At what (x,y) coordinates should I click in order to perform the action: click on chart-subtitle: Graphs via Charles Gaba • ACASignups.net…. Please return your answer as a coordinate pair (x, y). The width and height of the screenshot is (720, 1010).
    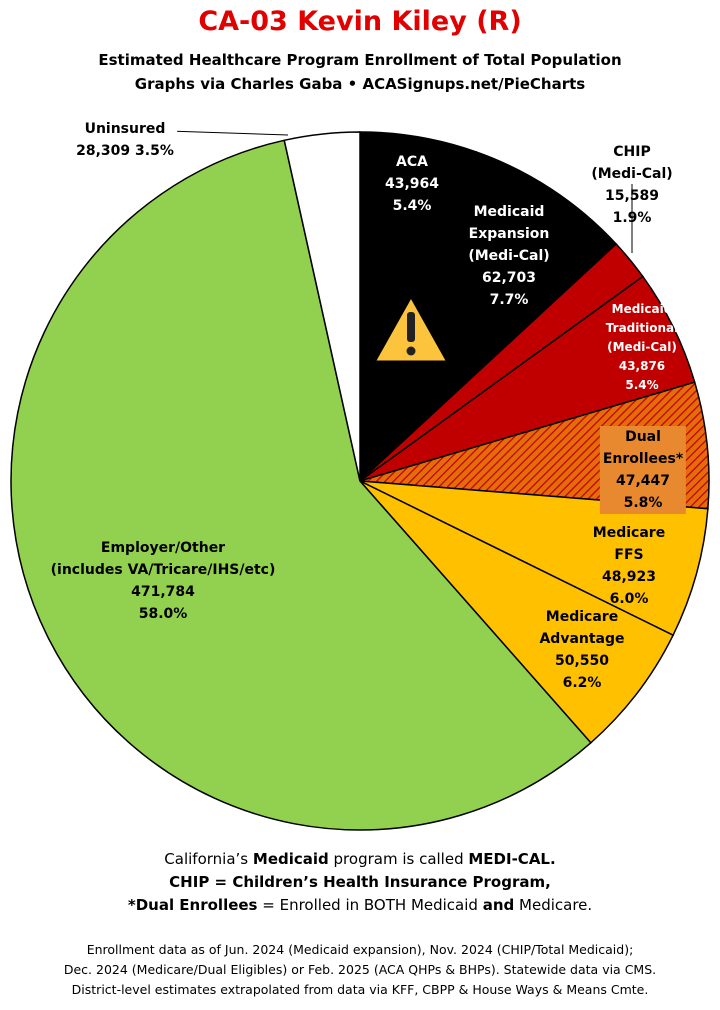
    Looking at the image, I should click on (360, 84).